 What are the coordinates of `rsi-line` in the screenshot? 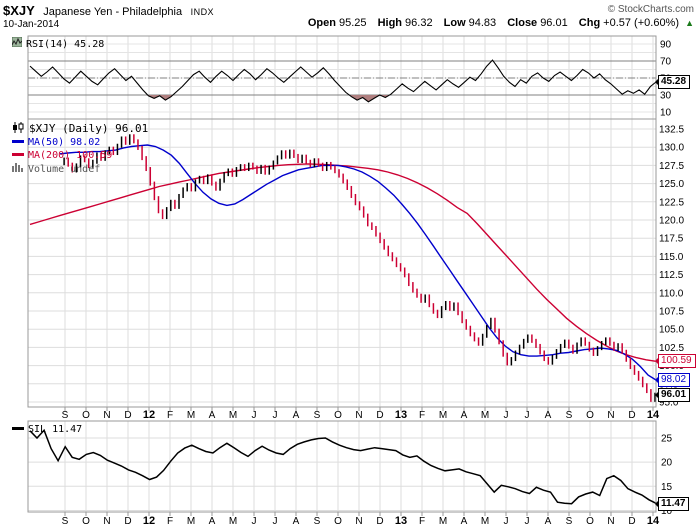 It's located at (343, 81).